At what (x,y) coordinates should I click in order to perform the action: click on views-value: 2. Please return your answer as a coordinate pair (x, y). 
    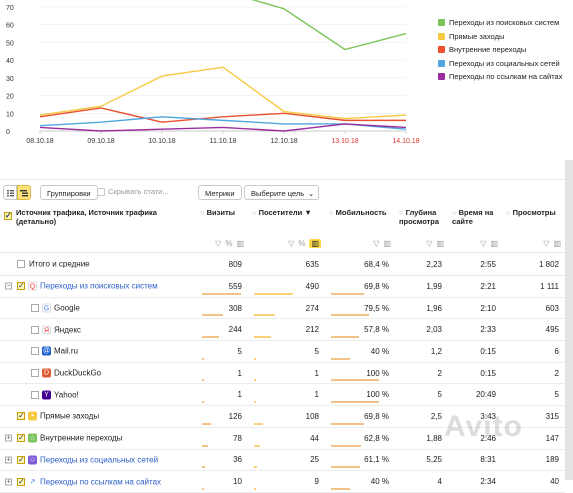
    Looking at the image, I should click on (556, 373).